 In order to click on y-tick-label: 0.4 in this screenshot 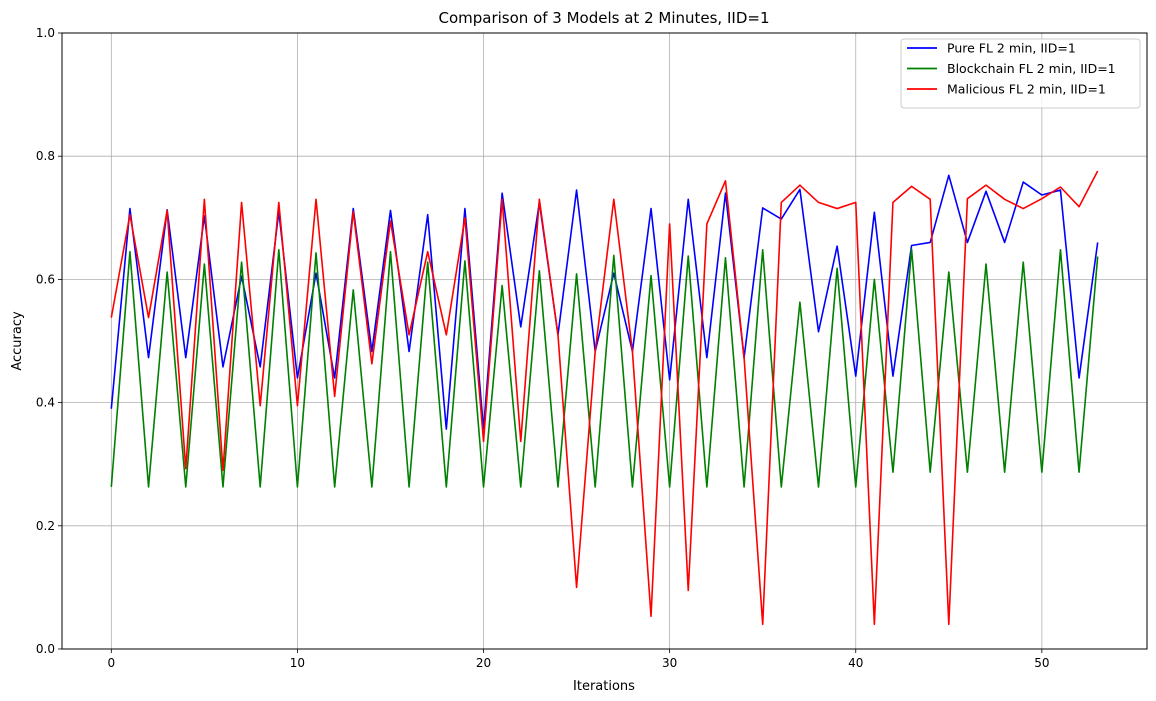, I will do `click(45, 403)`.